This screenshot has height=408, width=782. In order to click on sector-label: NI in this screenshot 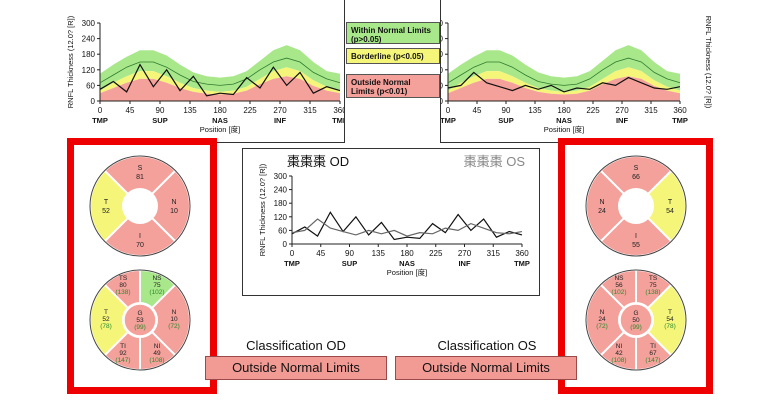, I will do `click(157, 346)`.